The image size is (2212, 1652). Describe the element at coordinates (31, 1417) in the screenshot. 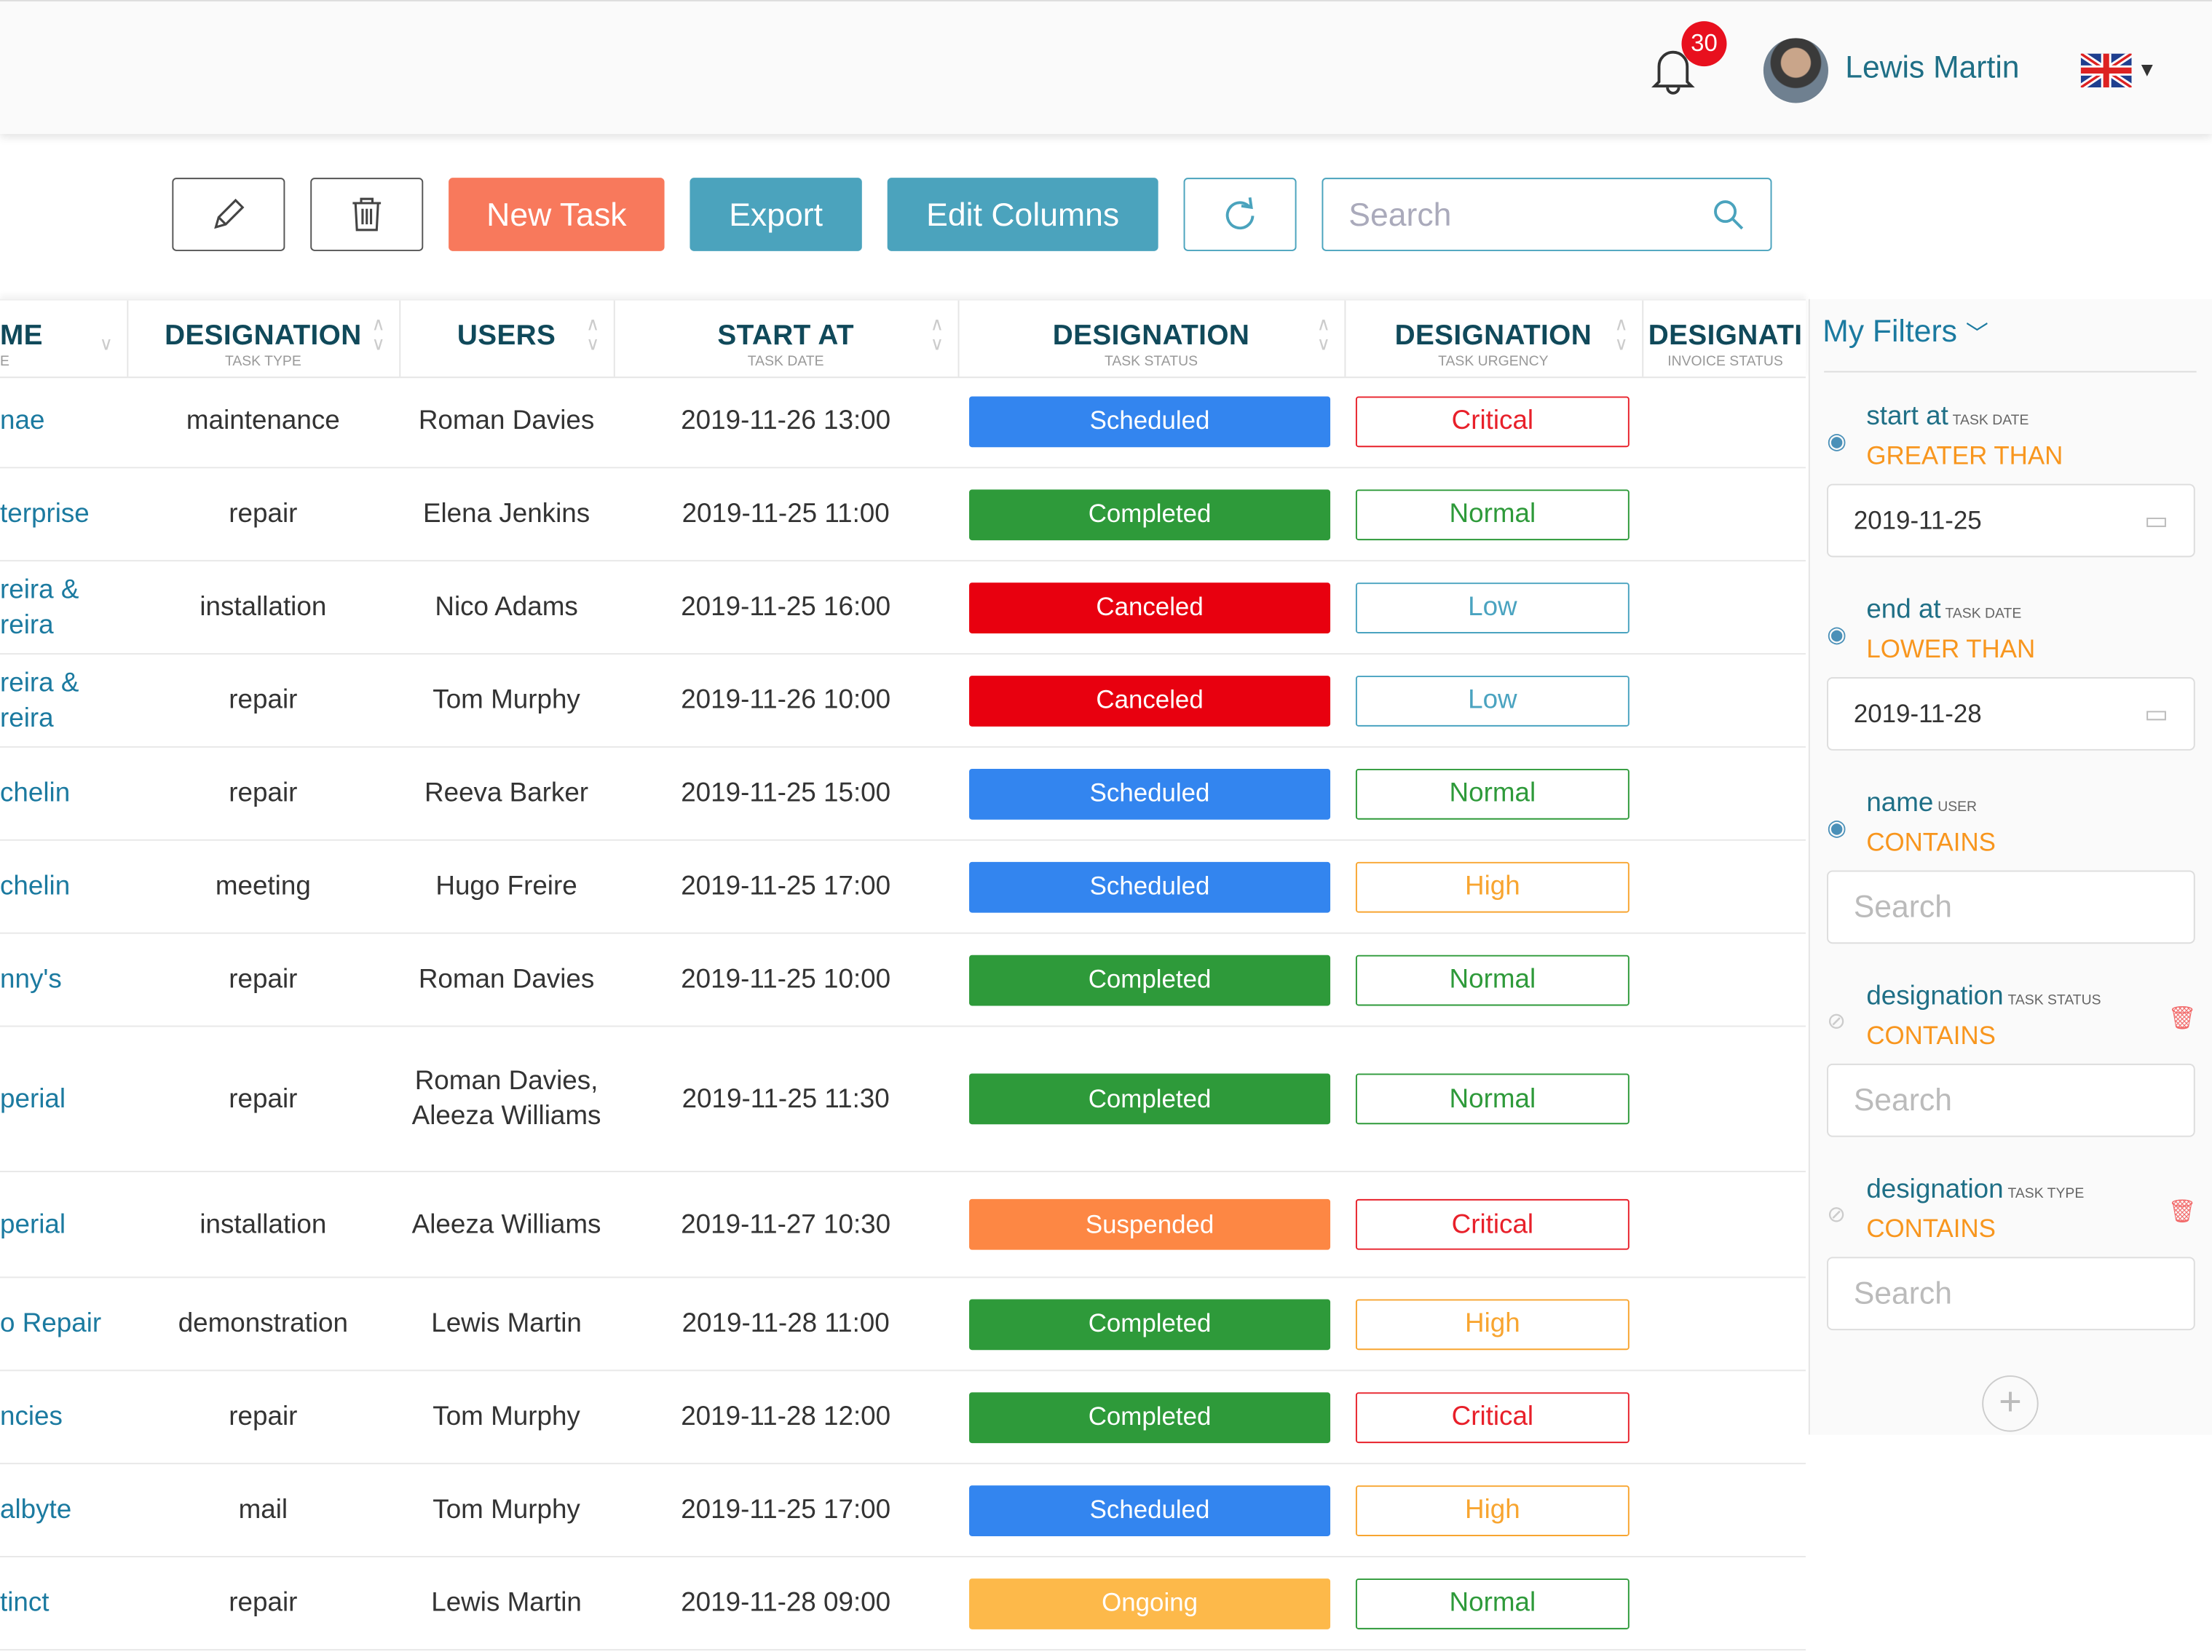

I see `name-cell: ncies` at that location.